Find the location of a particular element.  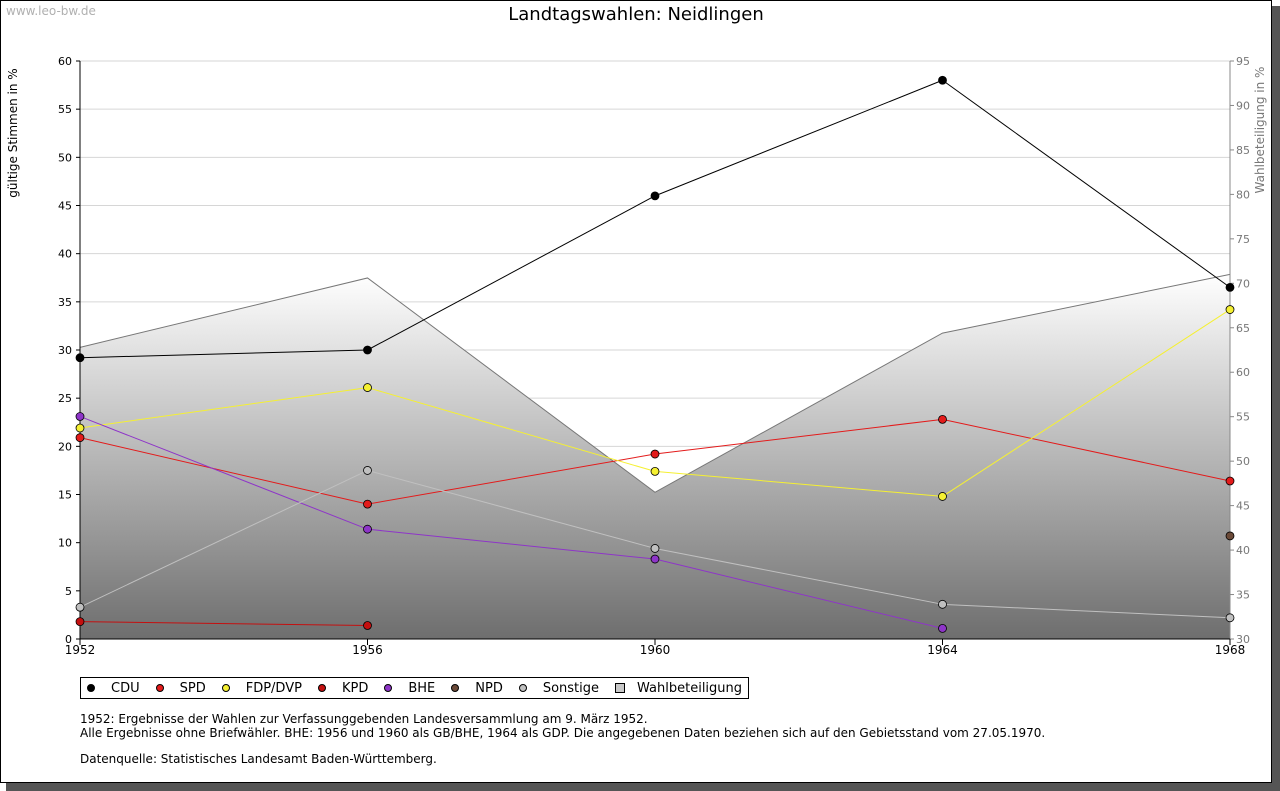

legend-item-kpd: KPD is located at coordinates (343, 688).